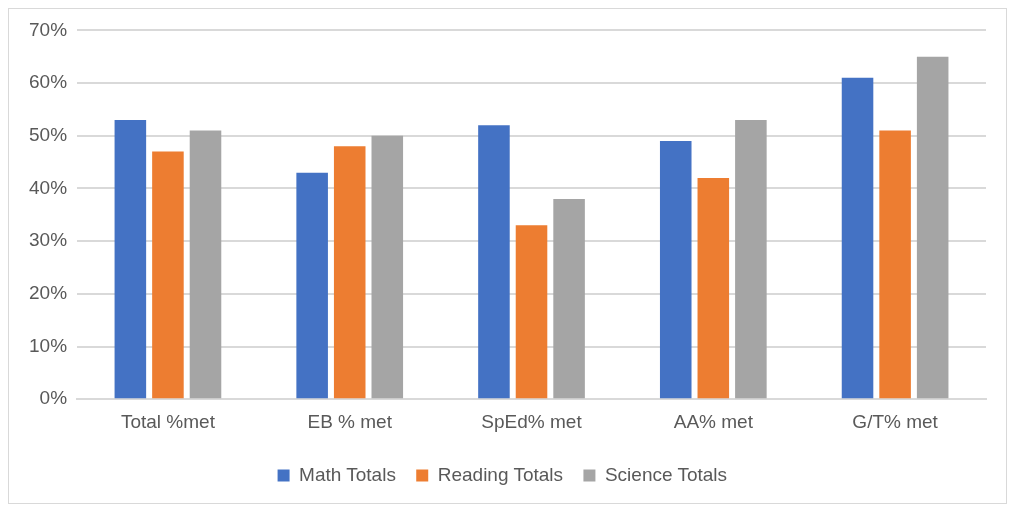  Describe the element at coordinates (168, 421) in the screenshot. I see `x-tick-label: Total %met` at that location.